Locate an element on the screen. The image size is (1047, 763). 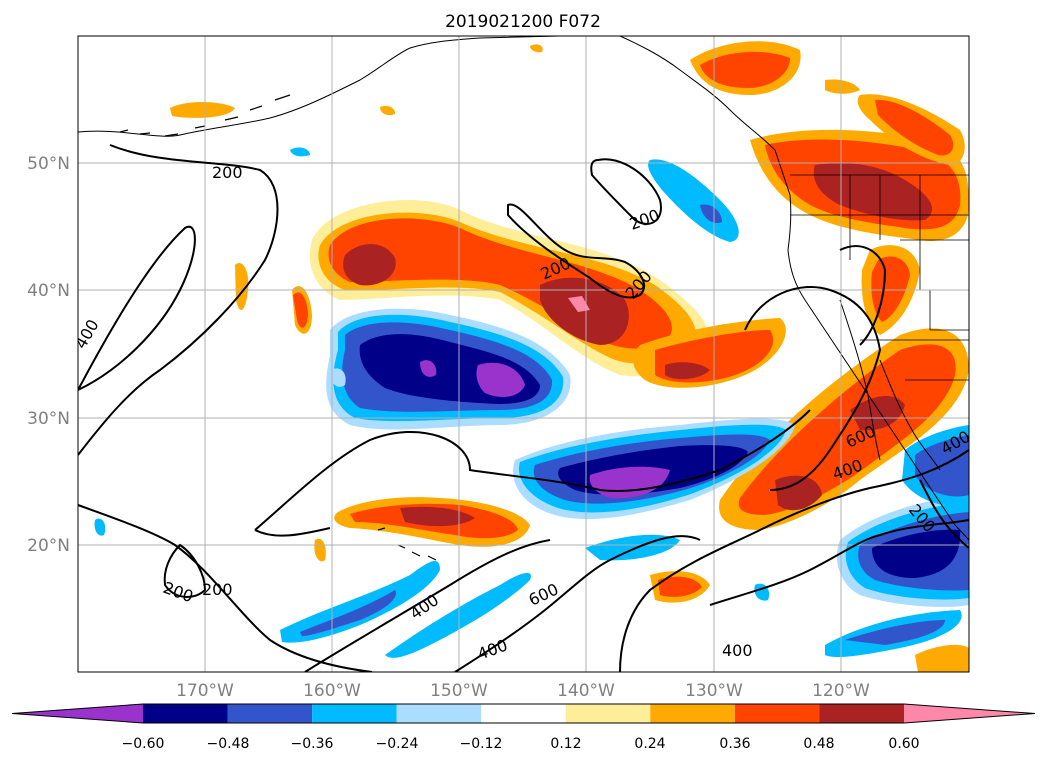
latitude-labels: 50°N 40°N 30°N 20°N is located at coordinates (48, 355).